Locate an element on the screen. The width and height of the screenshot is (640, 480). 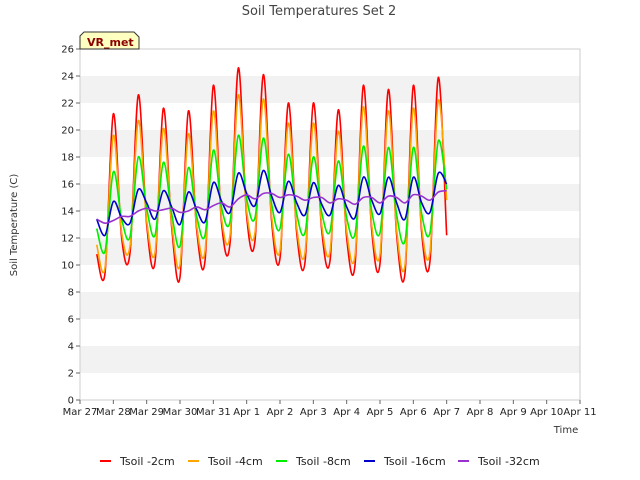
y-tick-label: 10 is located at coordinates (67, 266).